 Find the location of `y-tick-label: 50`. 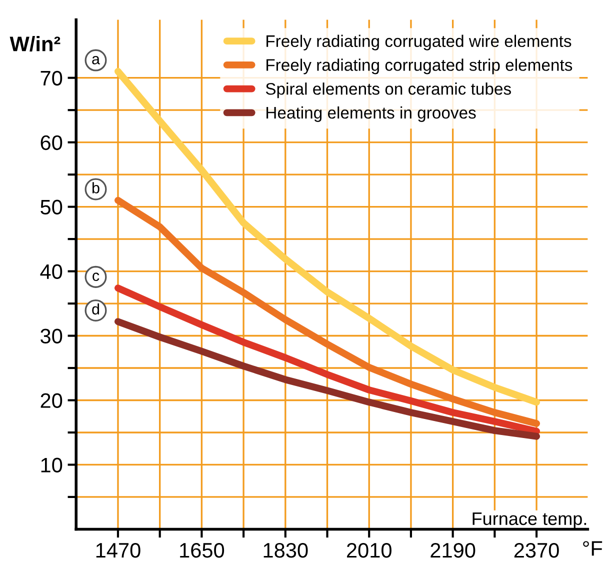

y-tick-label: 50 is located at coordinates (51, 207).